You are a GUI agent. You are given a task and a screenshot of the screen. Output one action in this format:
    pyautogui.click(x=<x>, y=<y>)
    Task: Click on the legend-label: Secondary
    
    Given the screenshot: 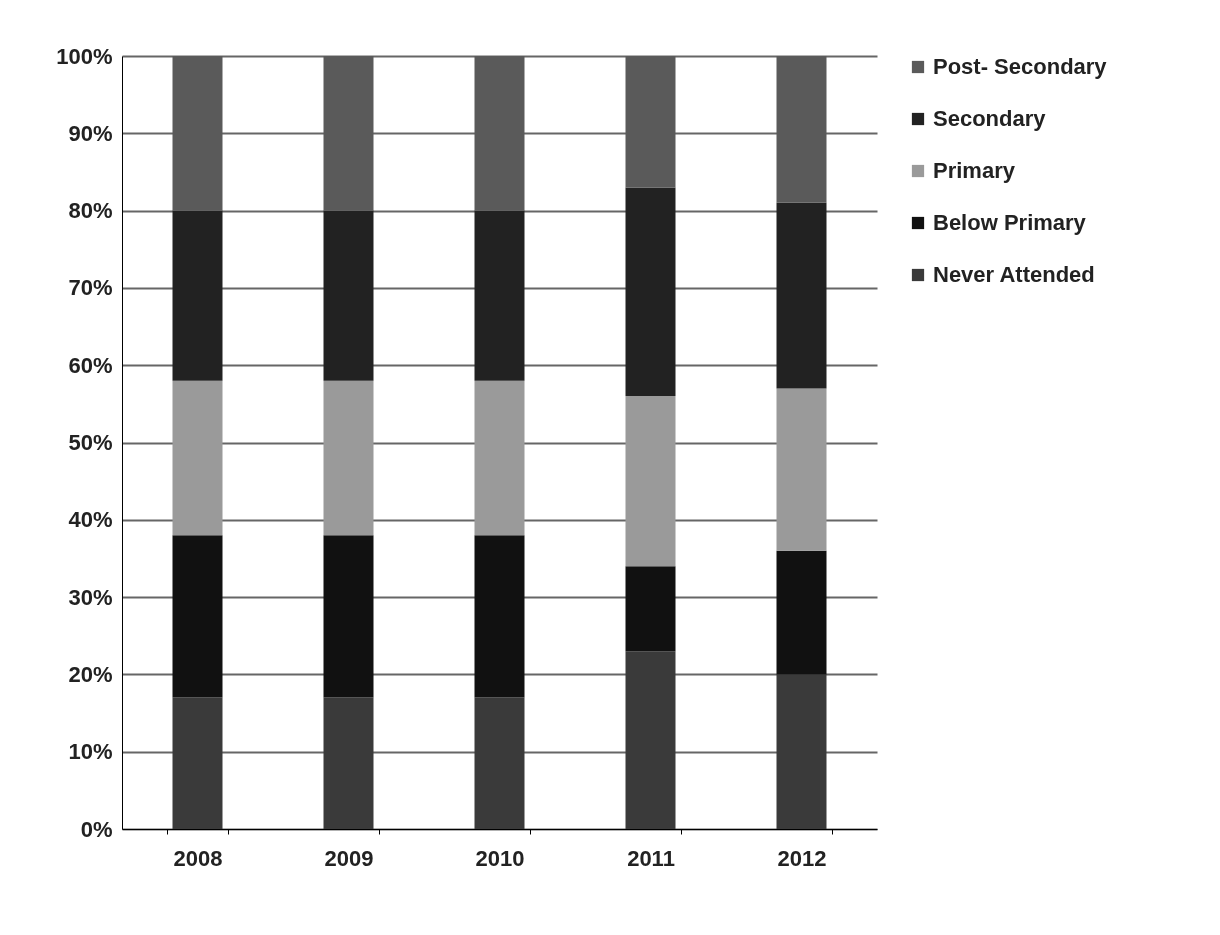 What is the action you would take?
    pyautogui.click(x=990, y=118)
    